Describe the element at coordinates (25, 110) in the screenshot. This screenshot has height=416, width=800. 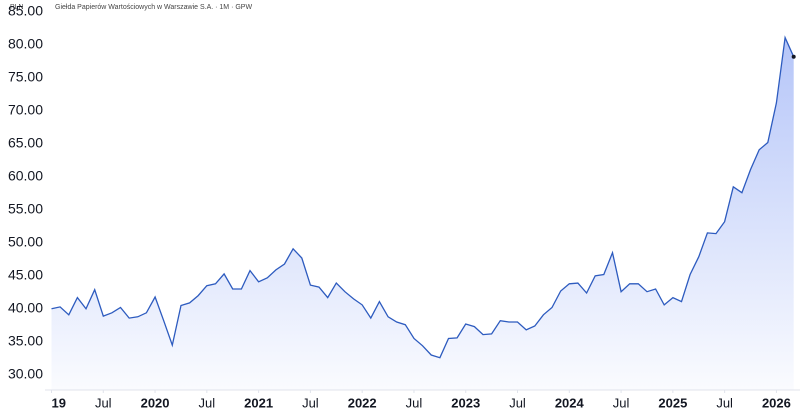
I see `y-tick-label: 70.00` at that location.